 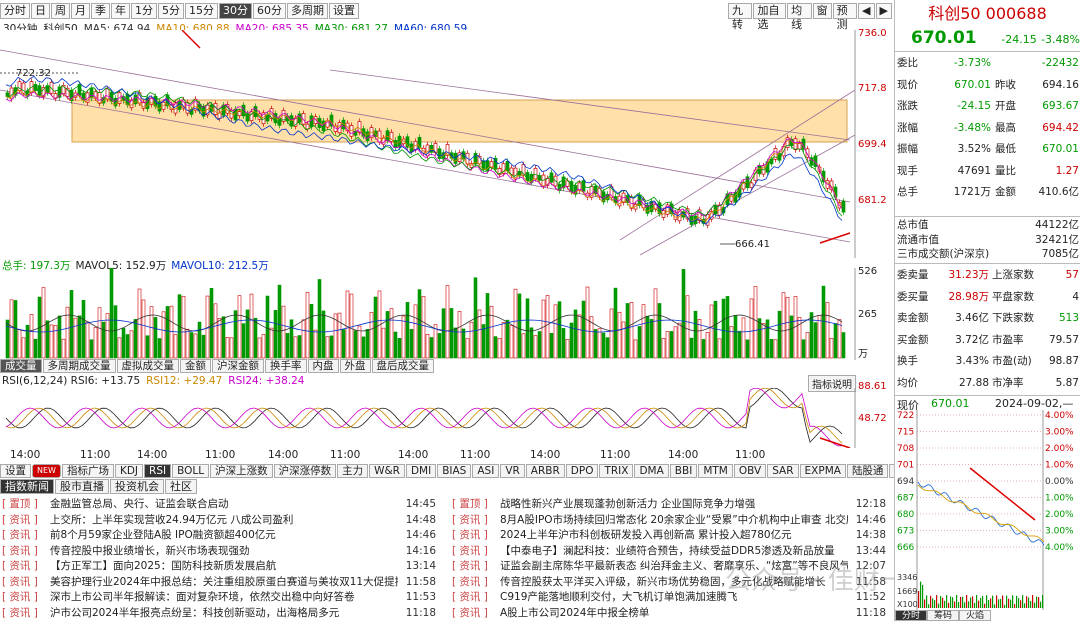 I want to click on news-item: [ 资讯 ] 前8个月59家企业登陆A股 IPO融资额超400亿元 14:46, so click(x=222, y=536).